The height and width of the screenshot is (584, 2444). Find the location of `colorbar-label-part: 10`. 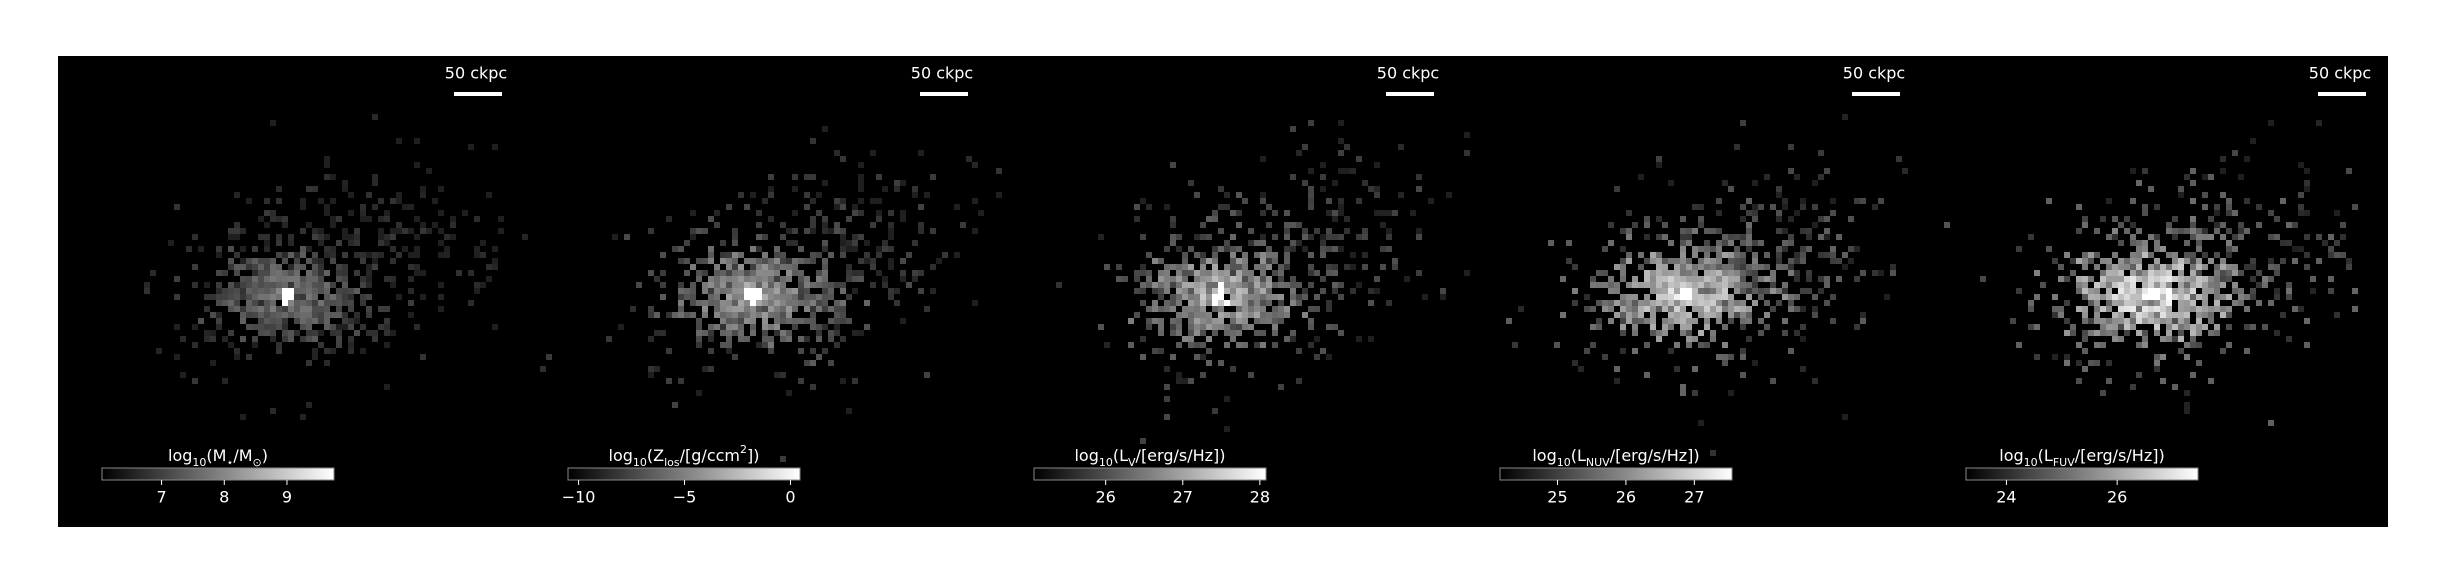

colorbar-label-part: 10 is located at coordinates (640, 462).